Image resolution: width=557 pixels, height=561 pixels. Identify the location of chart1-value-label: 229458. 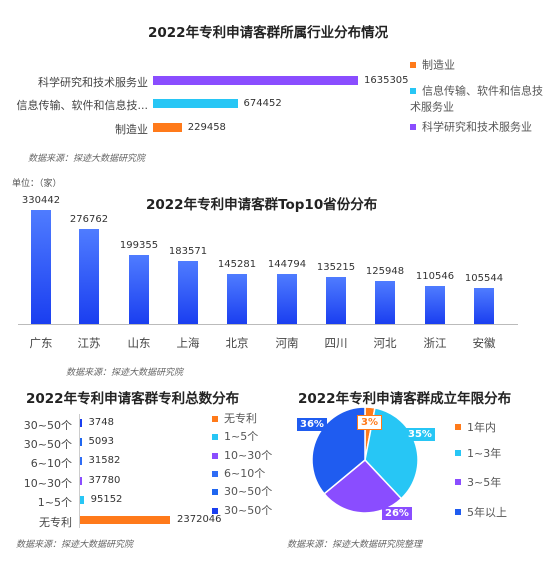
(206, 127).